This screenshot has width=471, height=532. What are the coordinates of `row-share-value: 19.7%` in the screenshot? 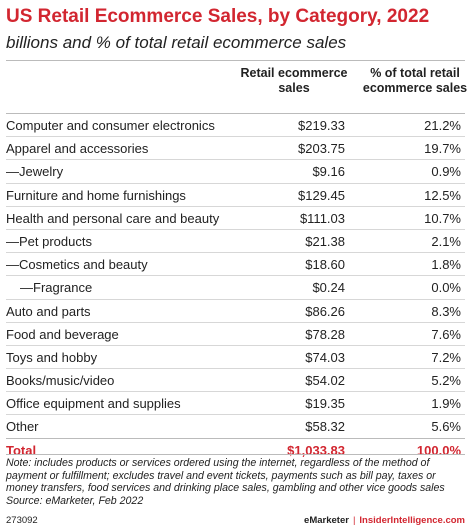 It's located at (442, 149).